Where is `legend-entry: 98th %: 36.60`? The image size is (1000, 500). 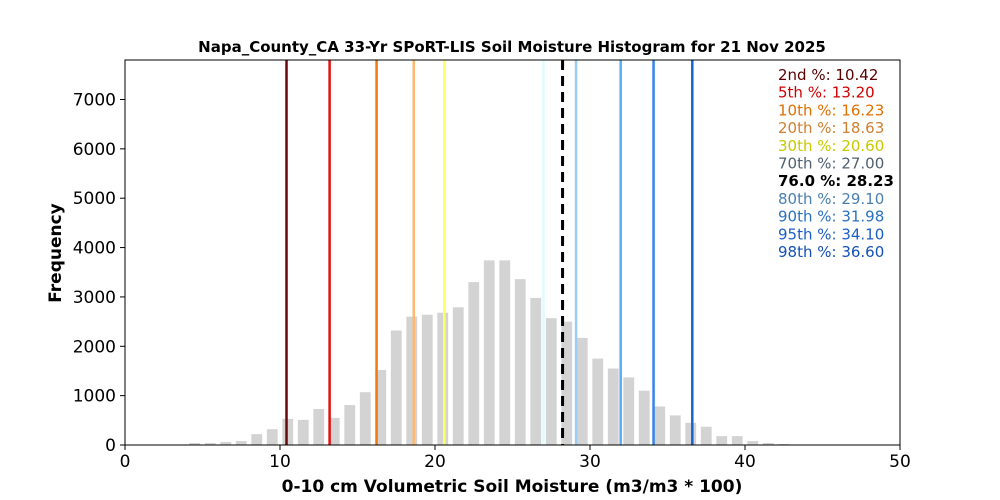
legend-entry: 98th %: 36.60 is located at coordinates (831, 252).